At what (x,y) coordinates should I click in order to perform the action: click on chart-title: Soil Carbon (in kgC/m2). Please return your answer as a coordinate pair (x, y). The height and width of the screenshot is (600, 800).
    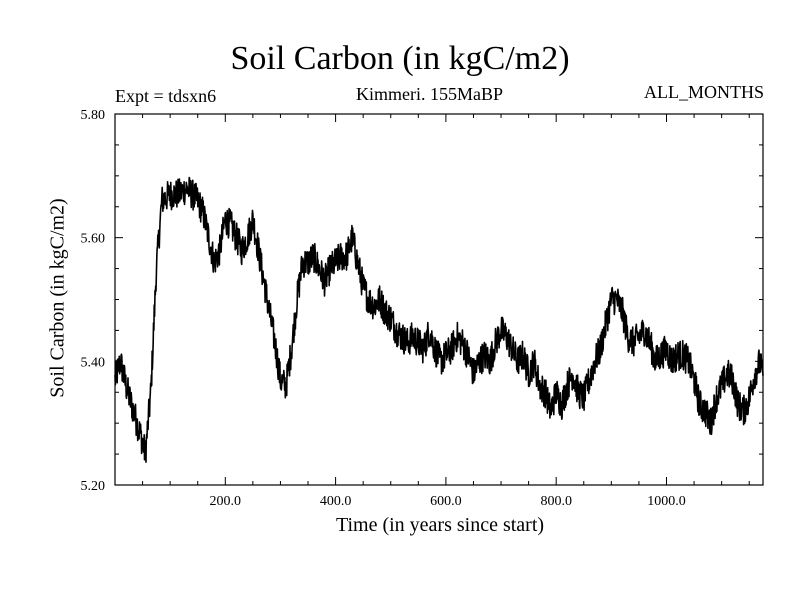
    Looking at the image, I should click on (400, 58).